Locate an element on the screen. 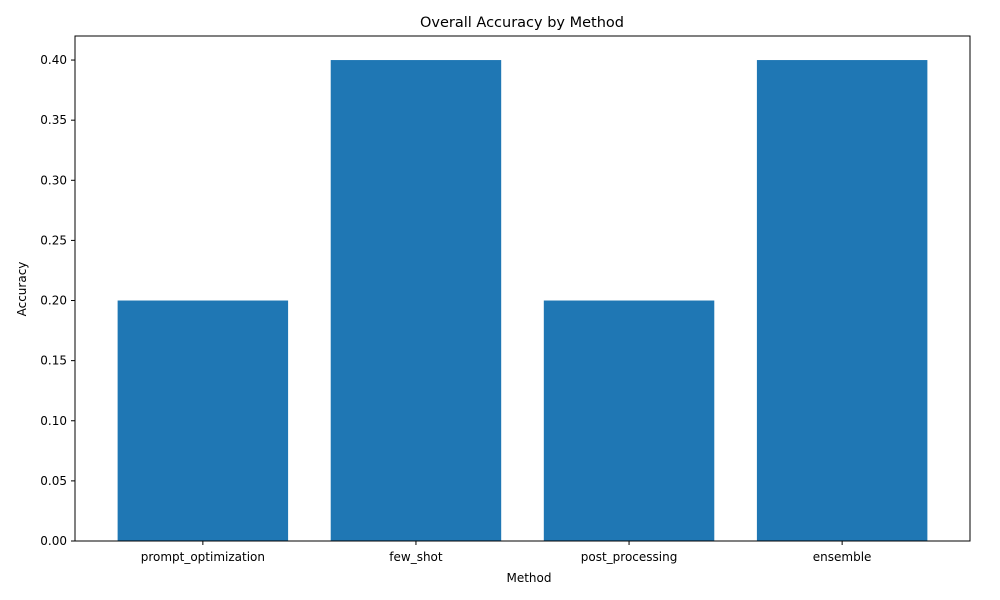 The height and width of the screenshot is (600, 1000). x-axis-label: Method is located at coordinates (528, 578).